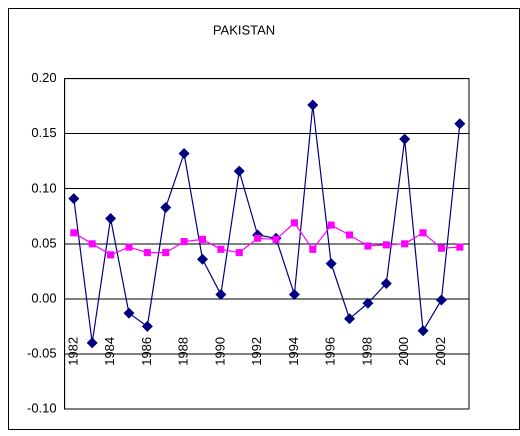 This screenshot has height=436, width=520. I want to click on x-tick-label: 1998, so click(366, 351).